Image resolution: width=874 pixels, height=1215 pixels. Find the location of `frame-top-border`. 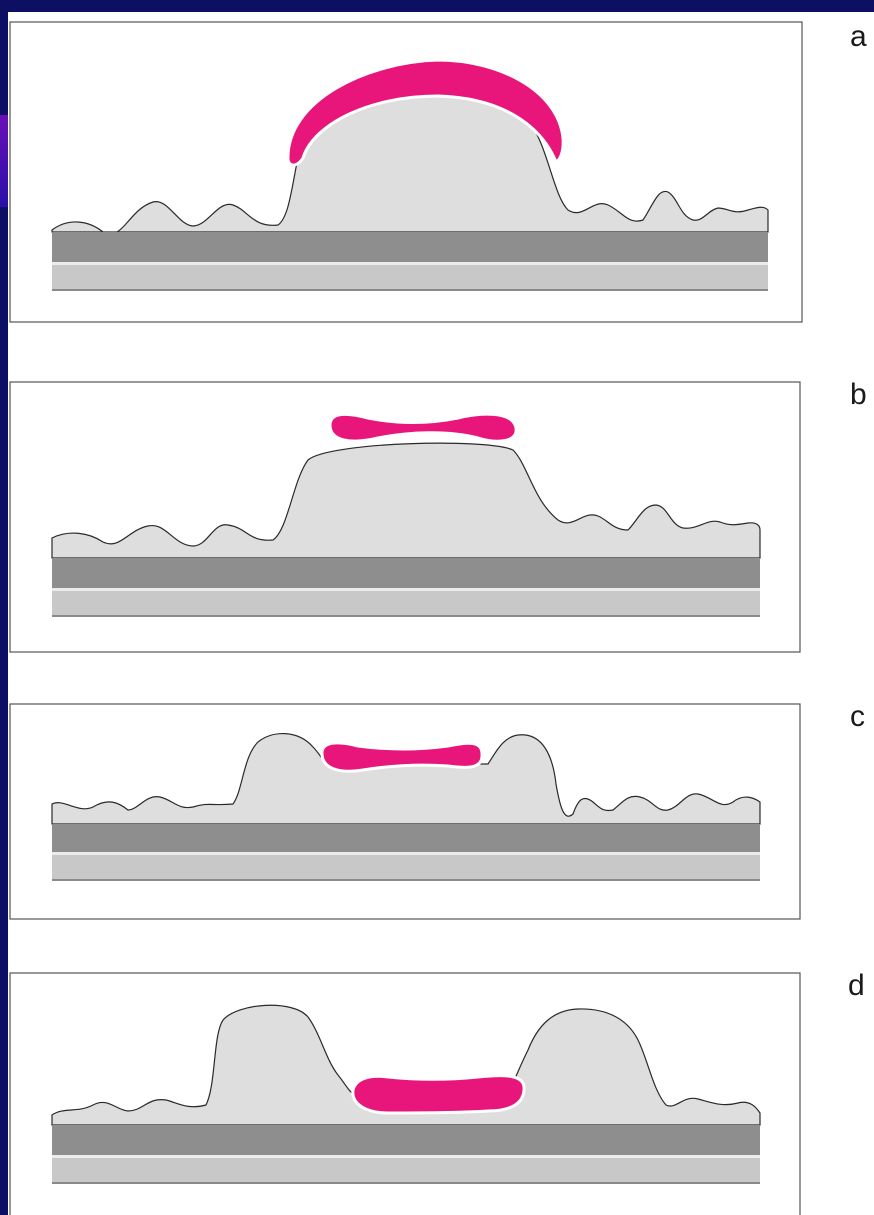

frame-top-border is located at coordinates (437, 6).